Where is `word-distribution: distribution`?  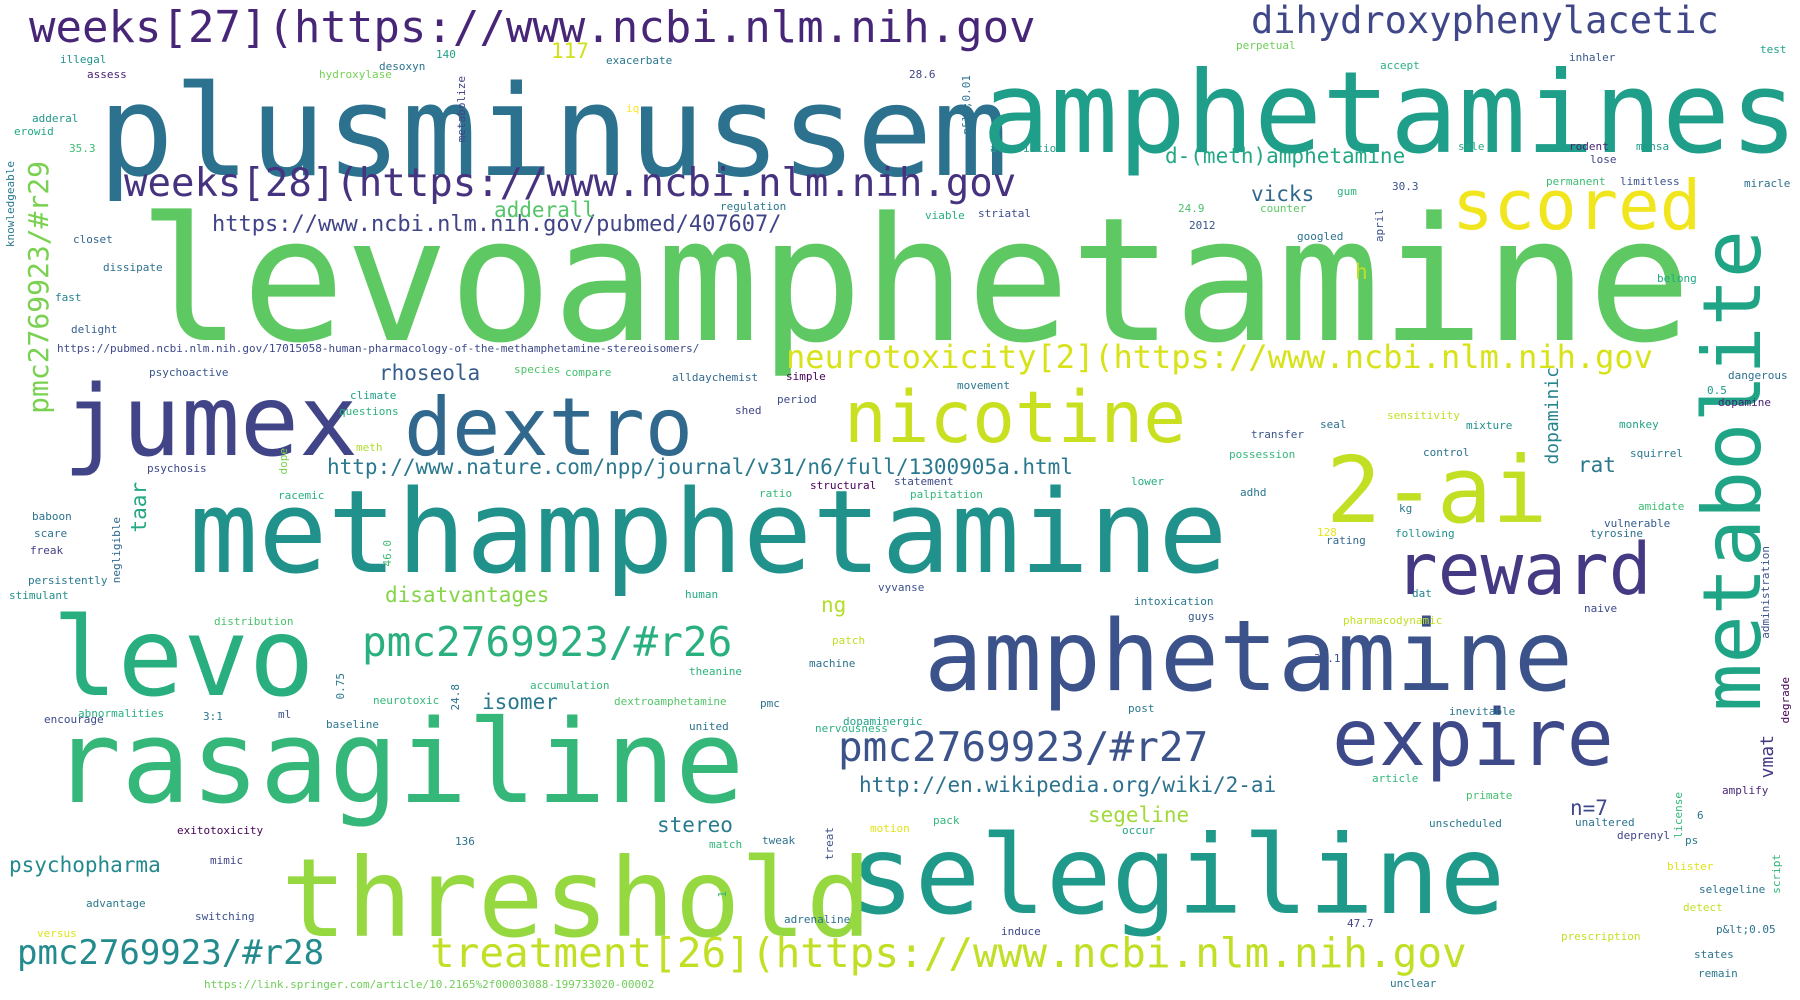
word-distribution: distribution is located at coordinates (254, 621).